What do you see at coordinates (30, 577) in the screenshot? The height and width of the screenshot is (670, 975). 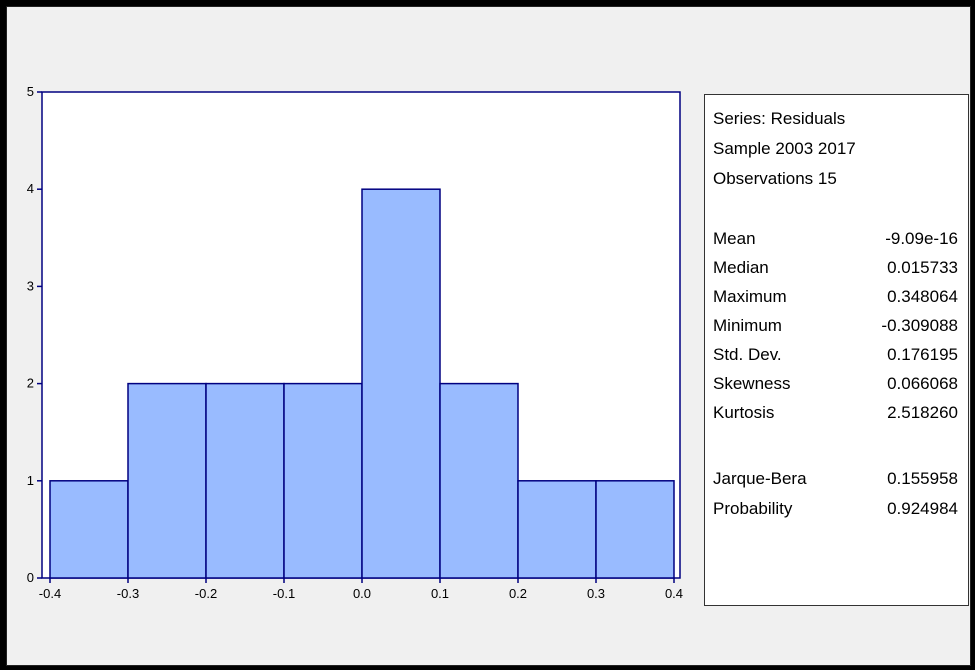 I see `y-tick-label: 0` at bounding box center [30, 577].